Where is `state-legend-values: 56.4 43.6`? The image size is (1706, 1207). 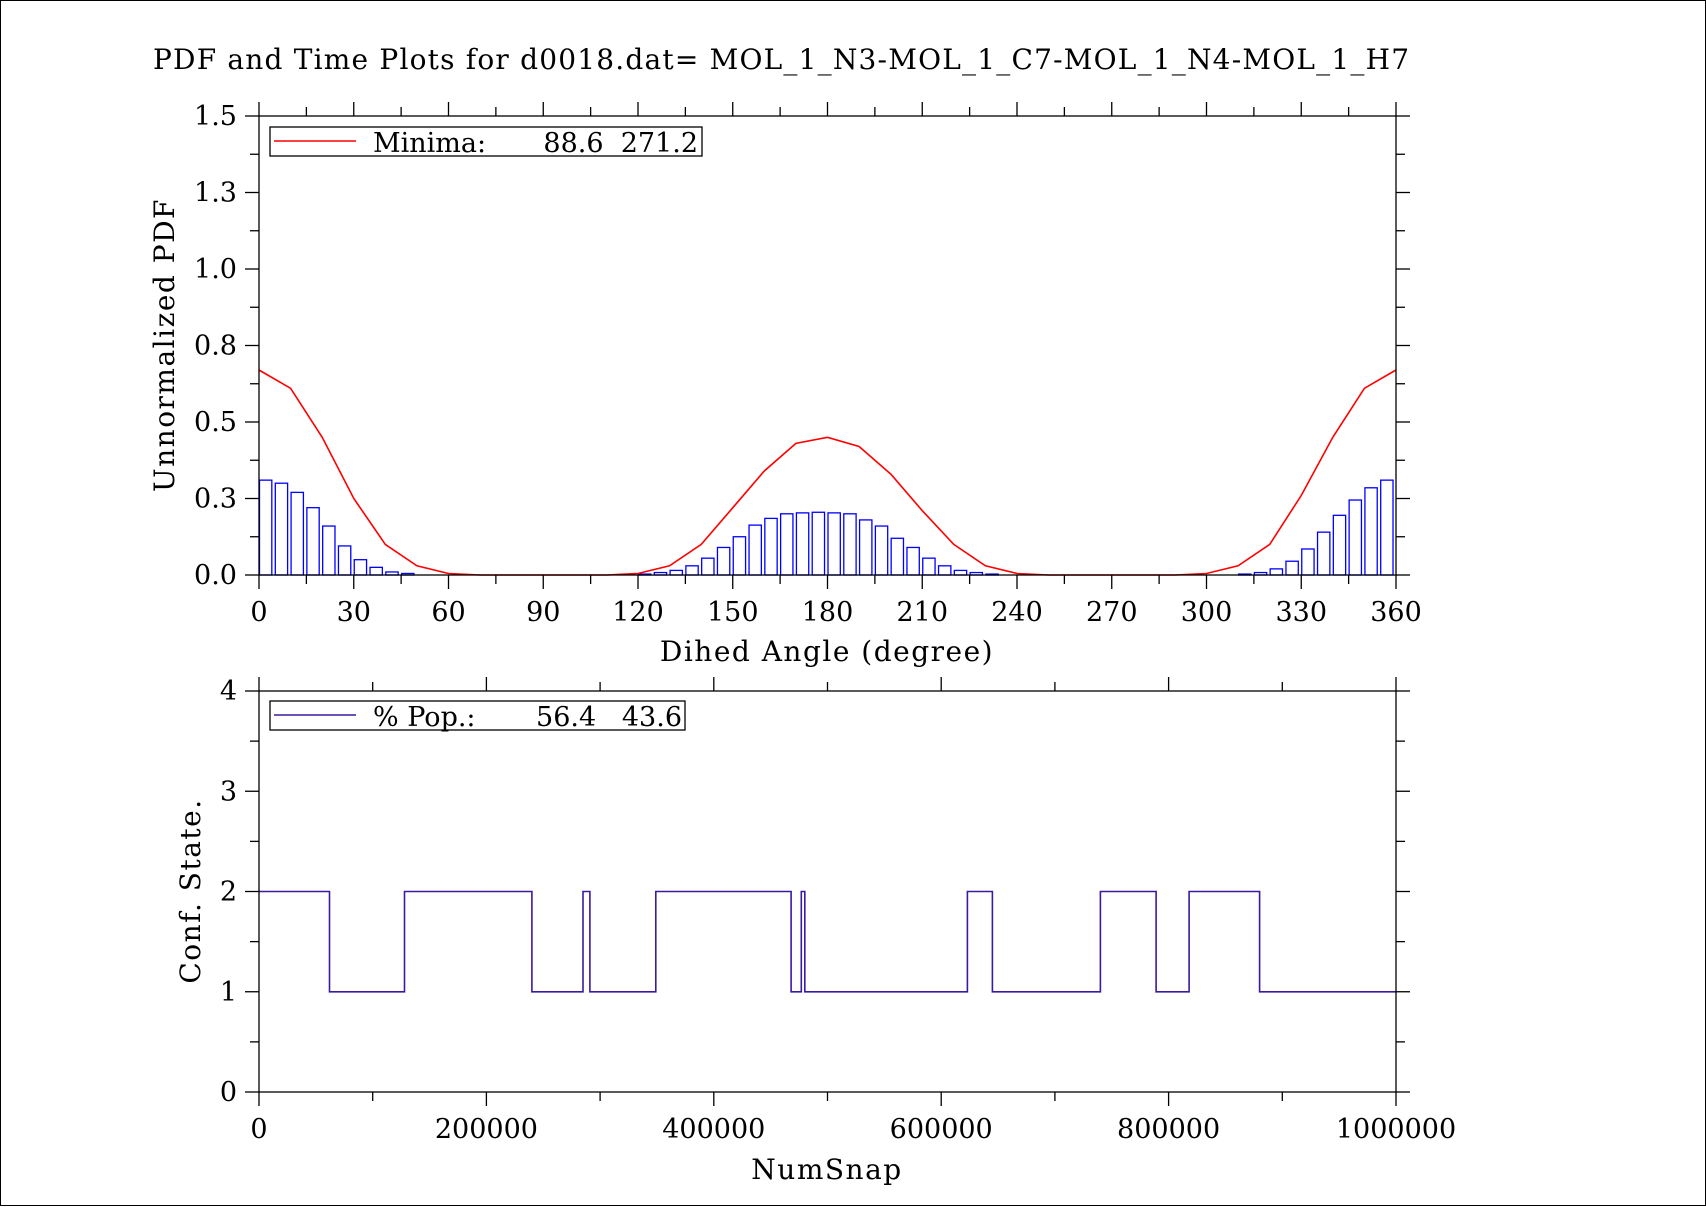 state-legend-values: 56.4 43.6 is located at coordinates (609, 717).